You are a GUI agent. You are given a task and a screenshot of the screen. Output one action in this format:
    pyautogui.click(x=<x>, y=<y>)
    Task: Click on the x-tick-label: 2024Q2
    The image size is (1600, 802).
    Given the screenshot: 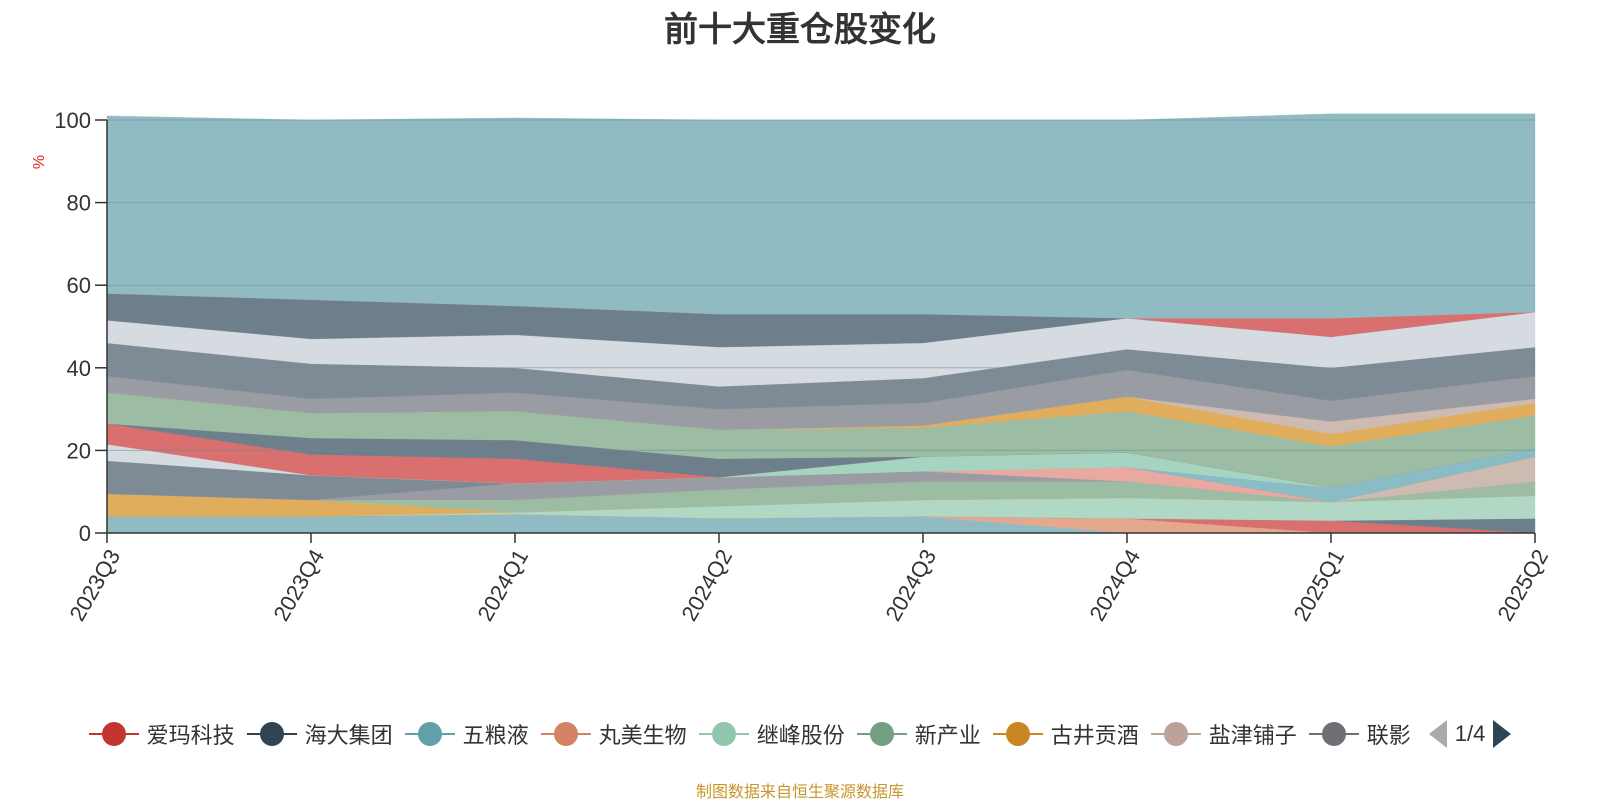 What is the action you would take?
    pyautogui.click(x=706, y=585)
    